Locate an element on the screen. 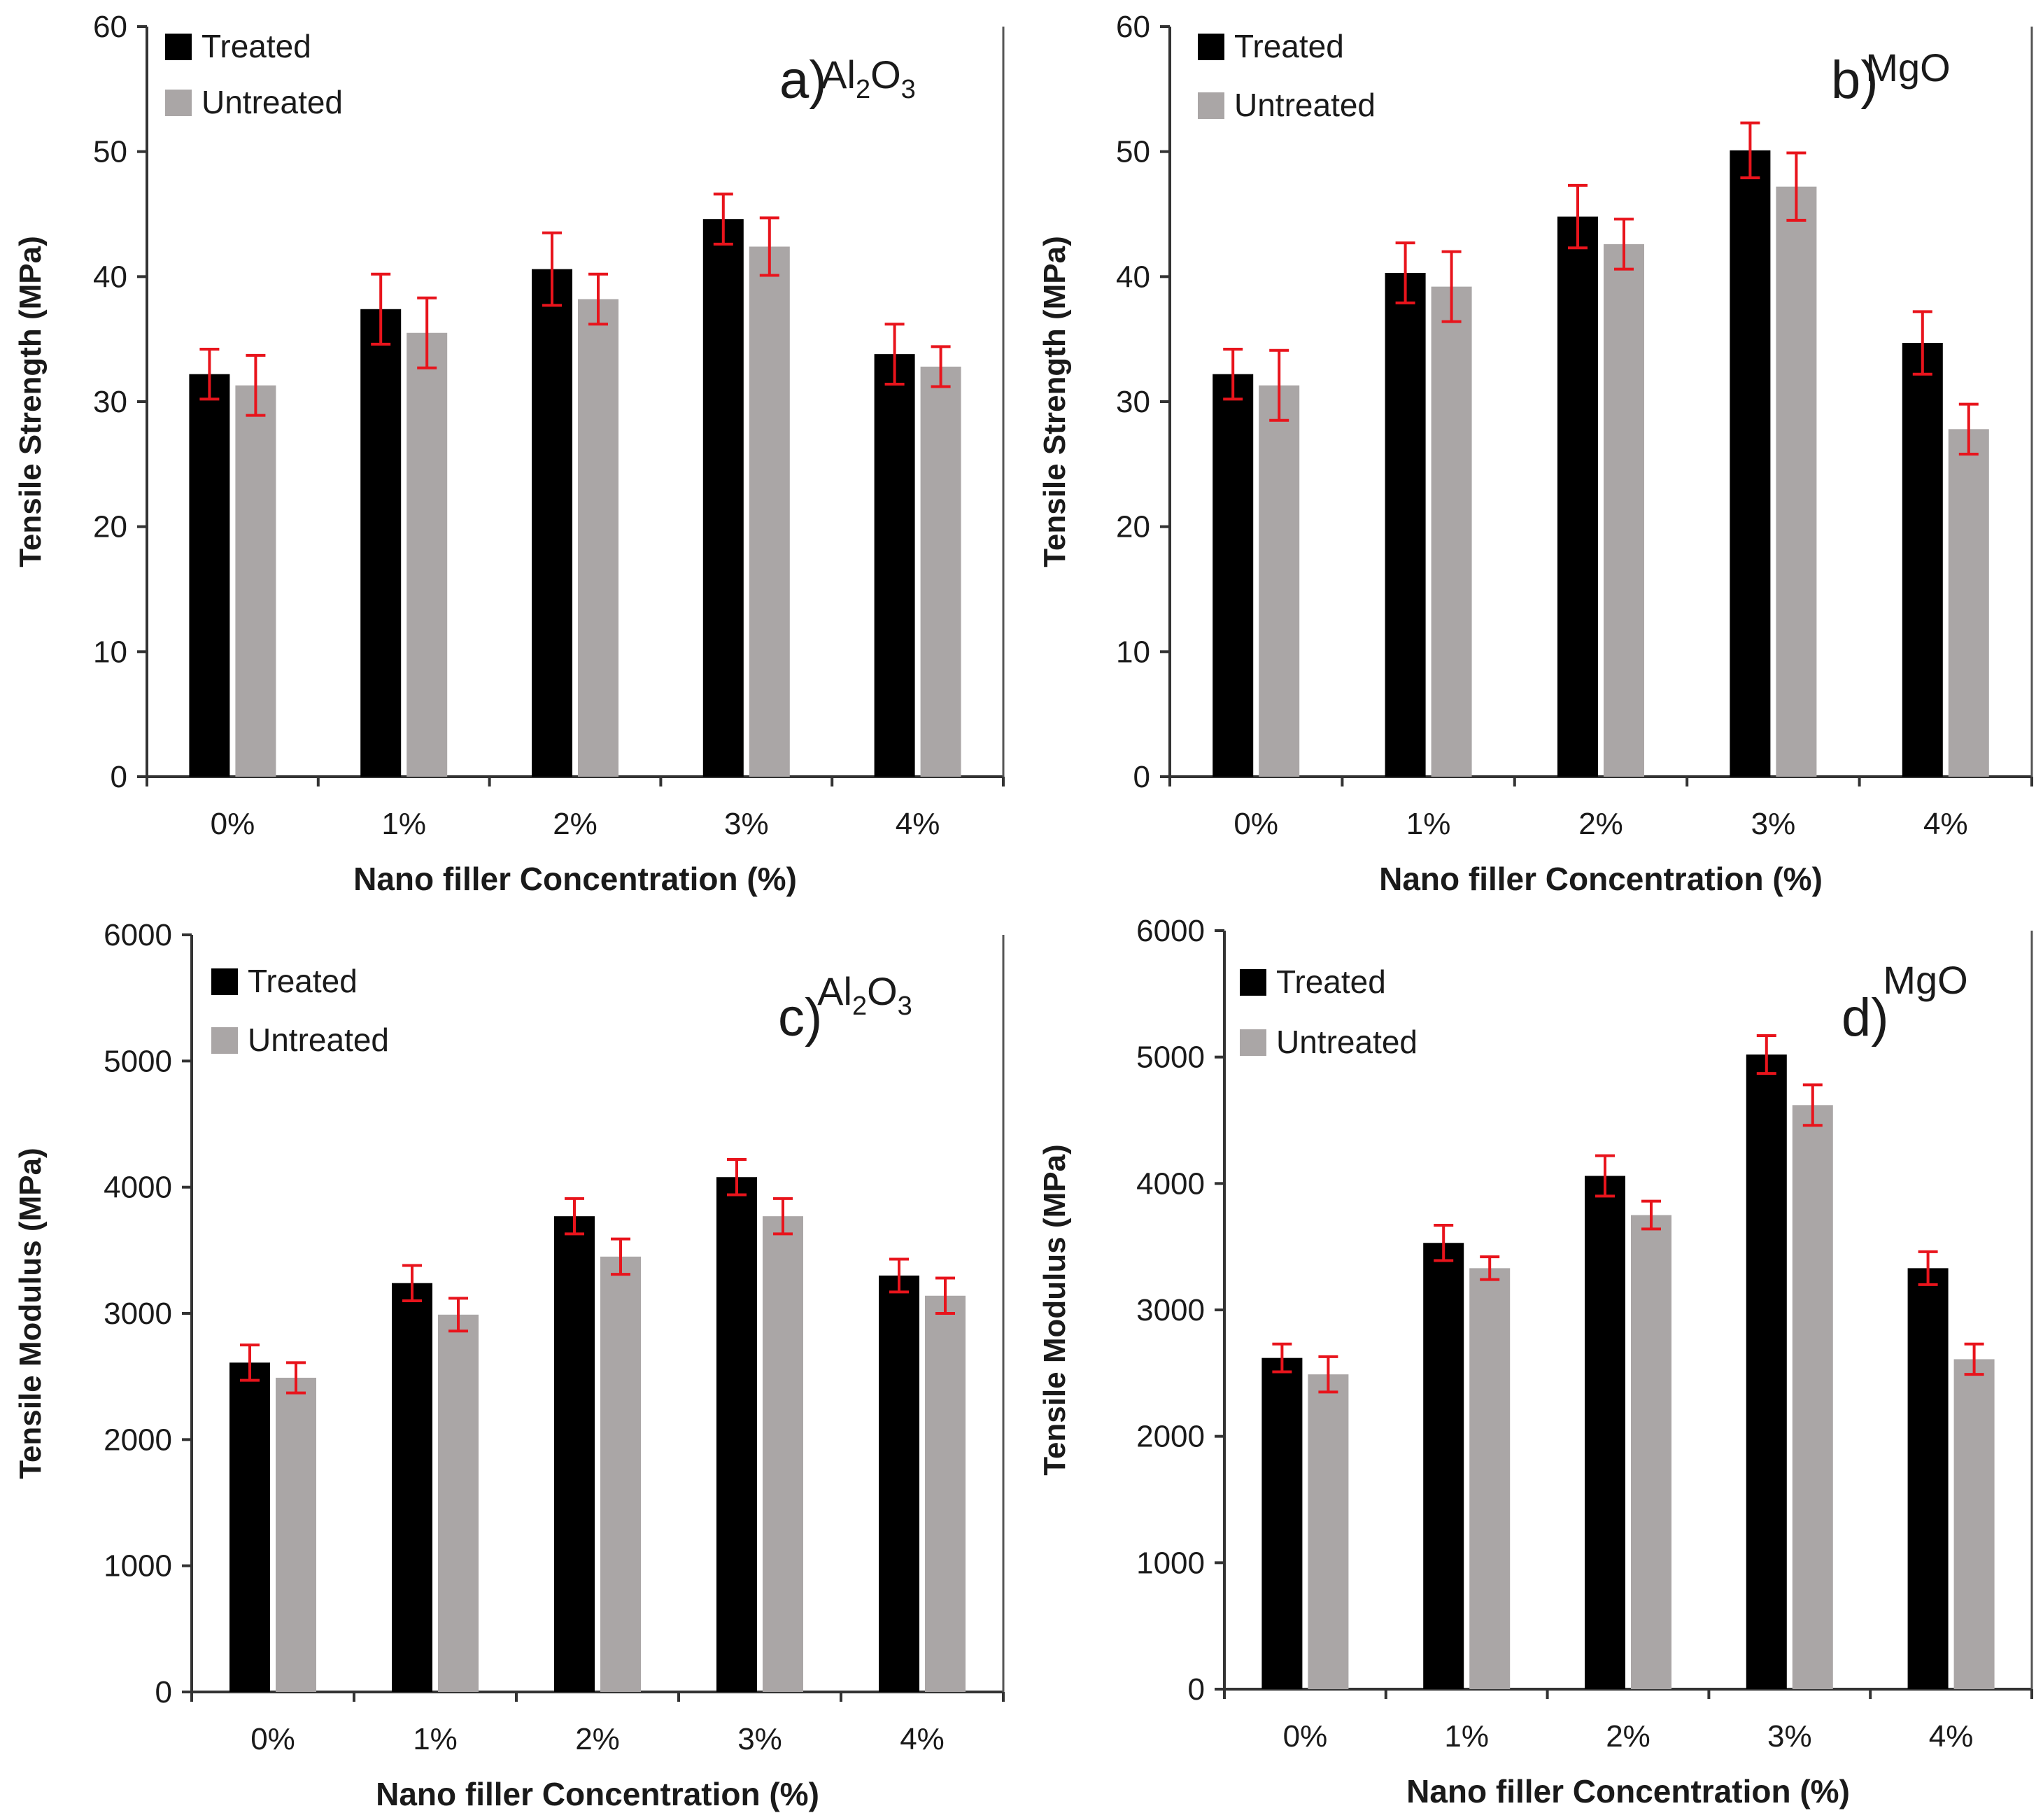  y-tick-label: 4000 is located at coordinates (1170, 1183).